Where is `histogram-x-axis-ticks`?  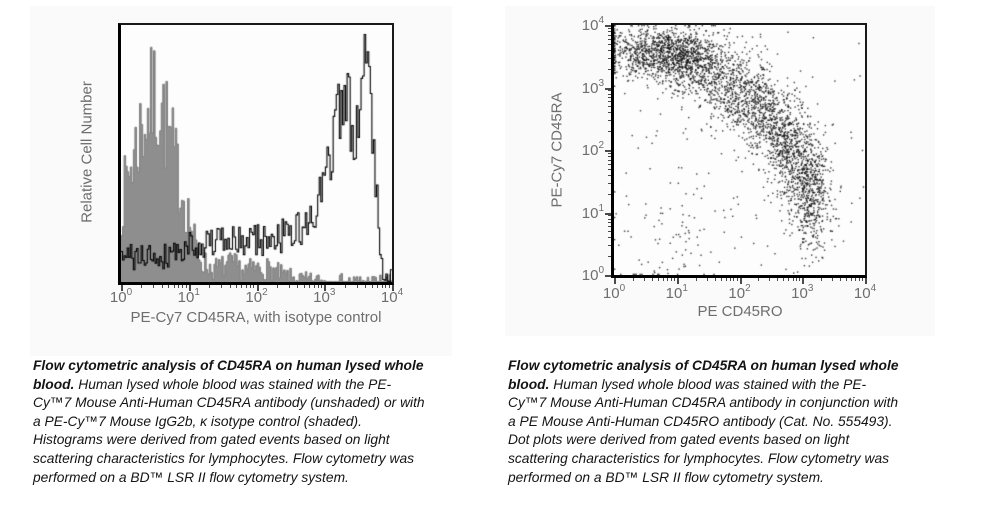 histogram-x-axis-ticks is located at coordinates (257, 288).